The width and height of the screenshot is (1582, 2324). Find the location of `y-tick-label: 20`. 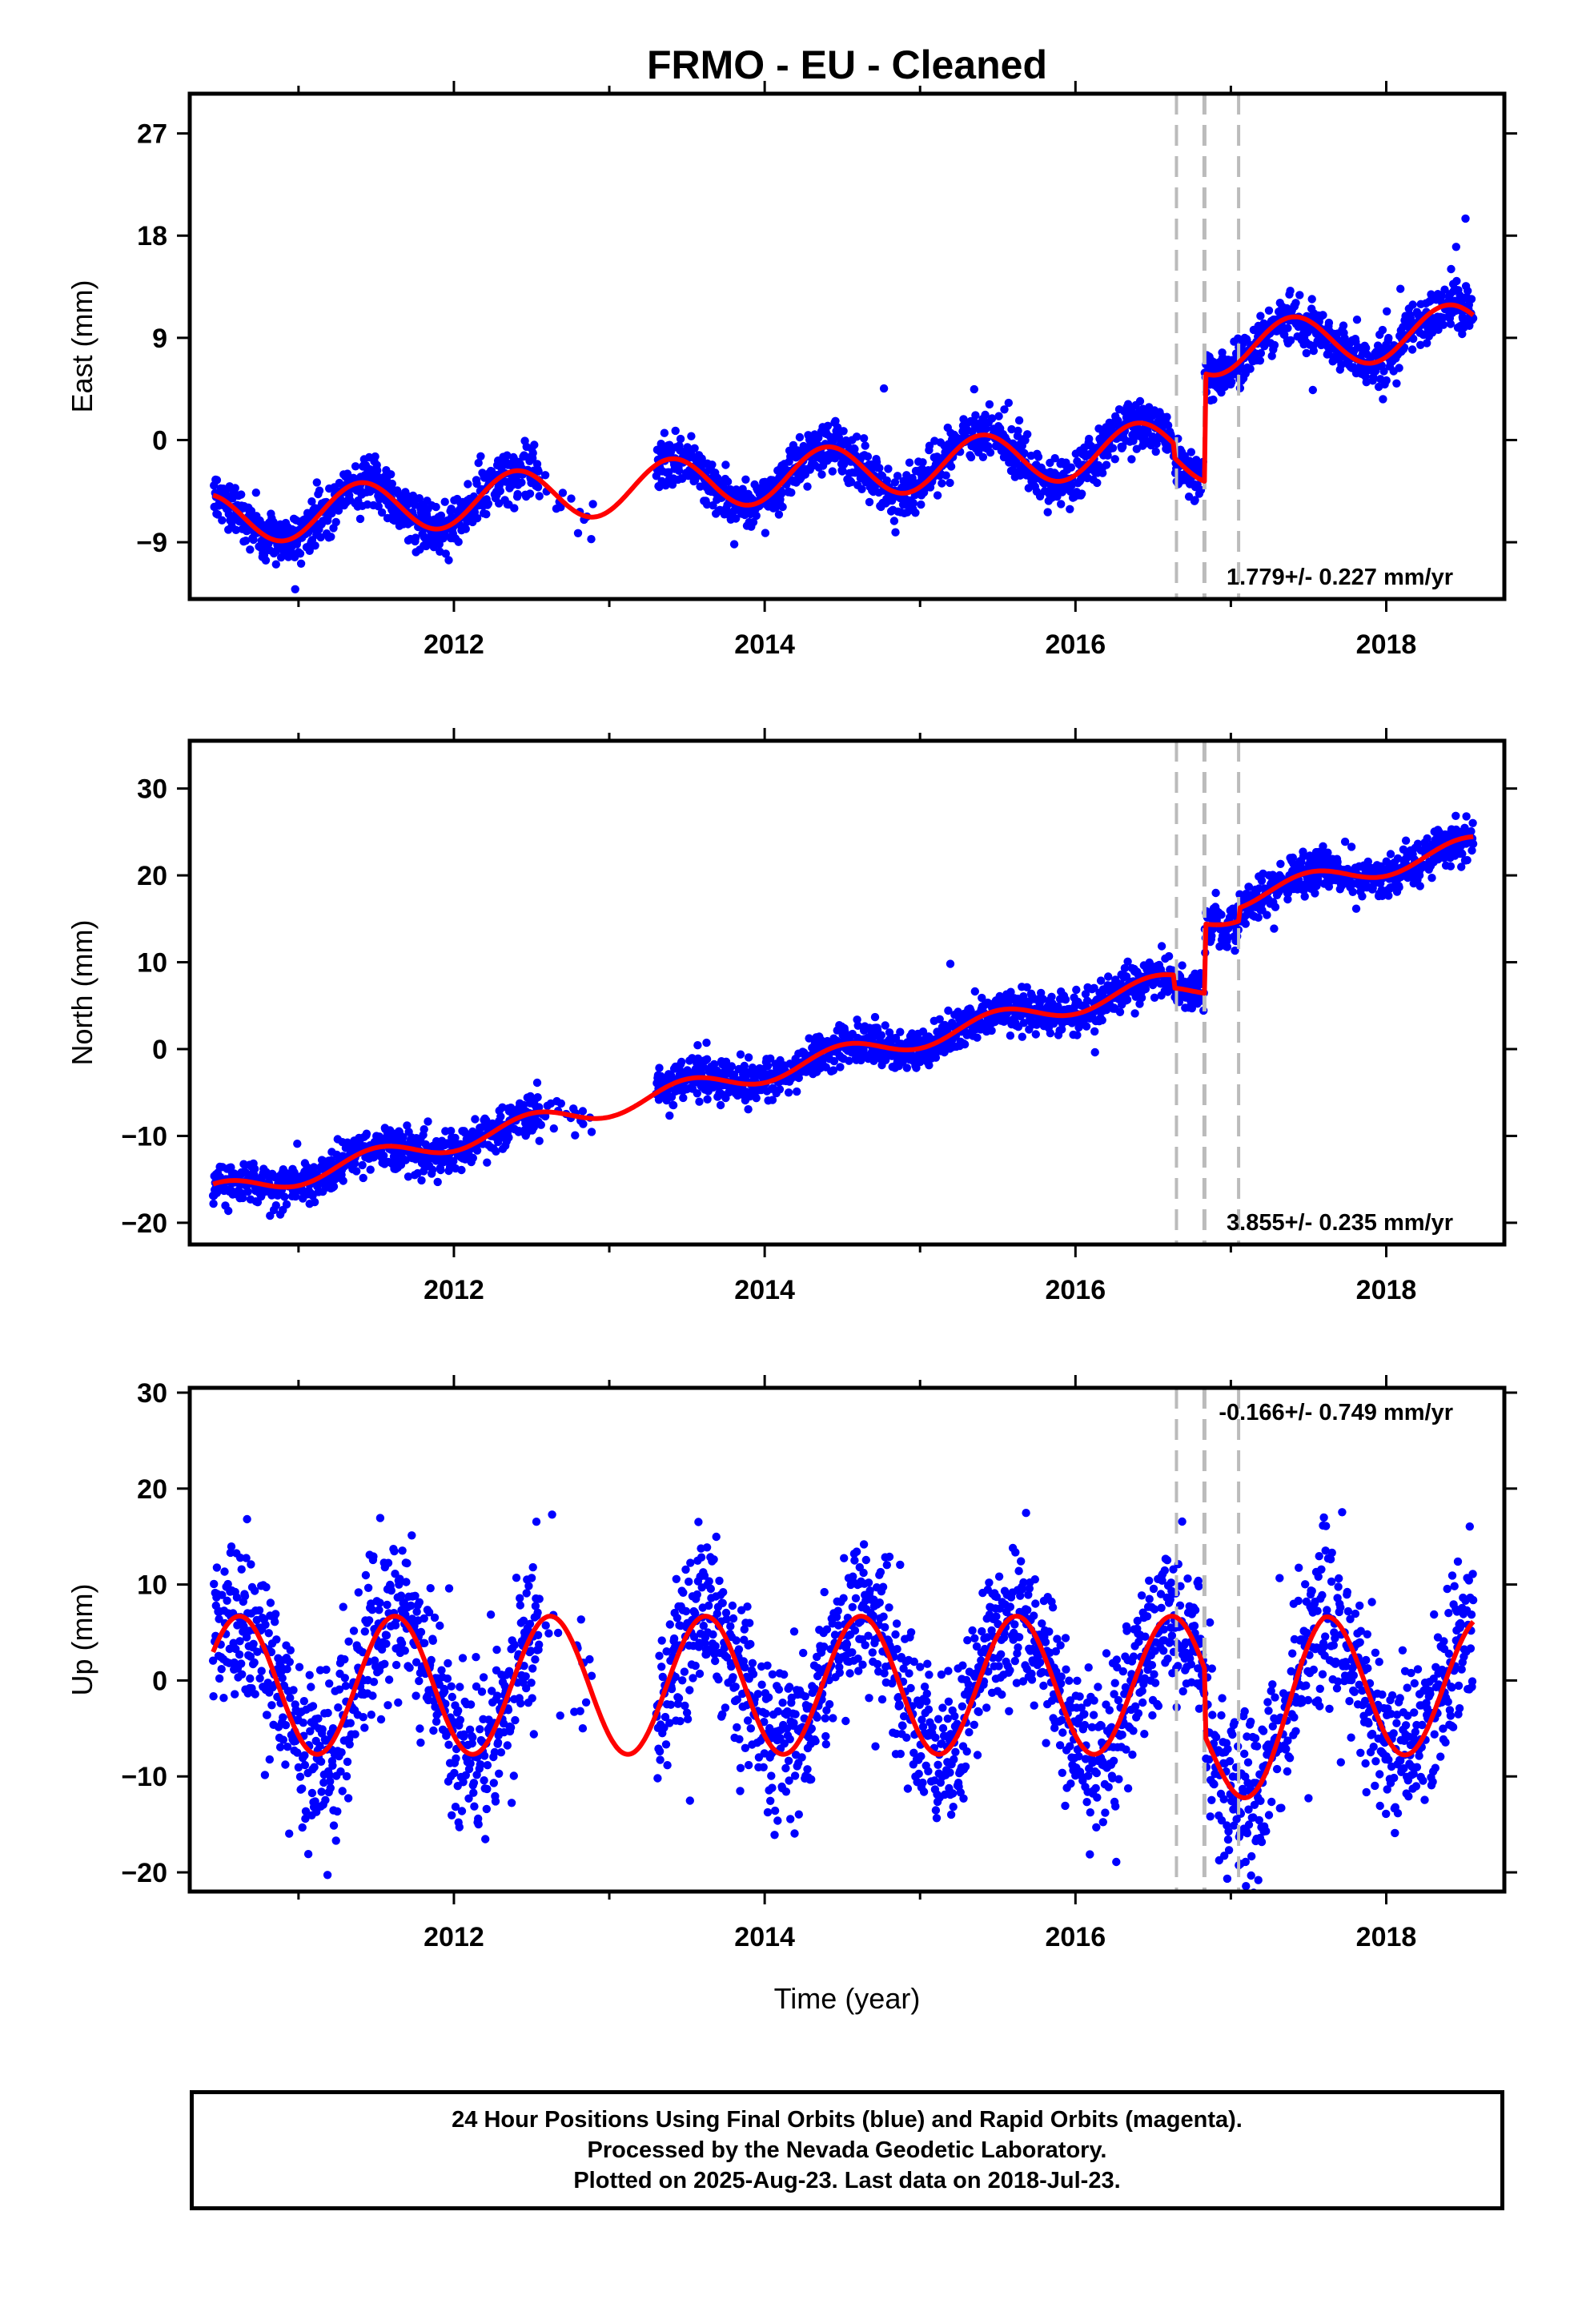

y-tick-label: 20 is located at coordinates (152, 876).